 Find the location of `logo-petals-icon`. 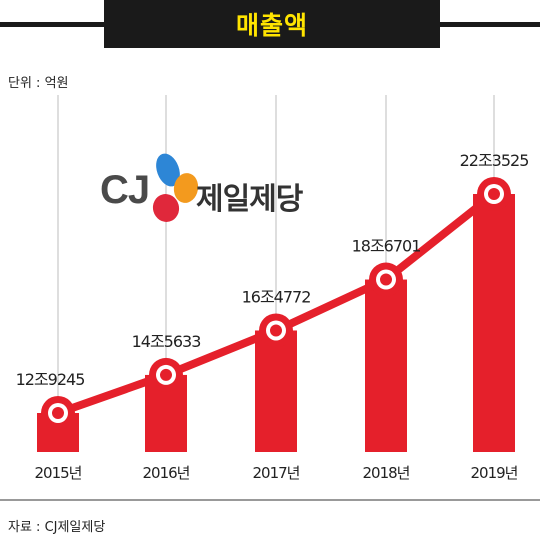

logo-petals-icon is located at coordinates (175, 187).